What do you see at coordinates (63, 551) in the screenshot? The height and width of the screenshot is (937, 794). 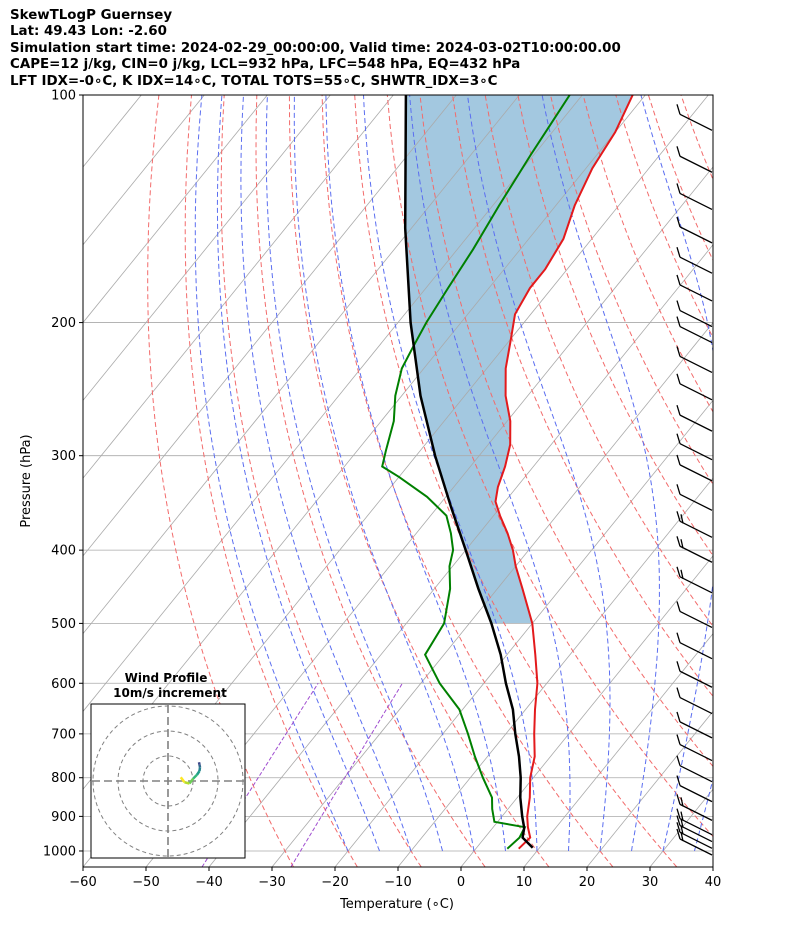 I see `y-tick-label: 400` at bounding box center [63, 551].